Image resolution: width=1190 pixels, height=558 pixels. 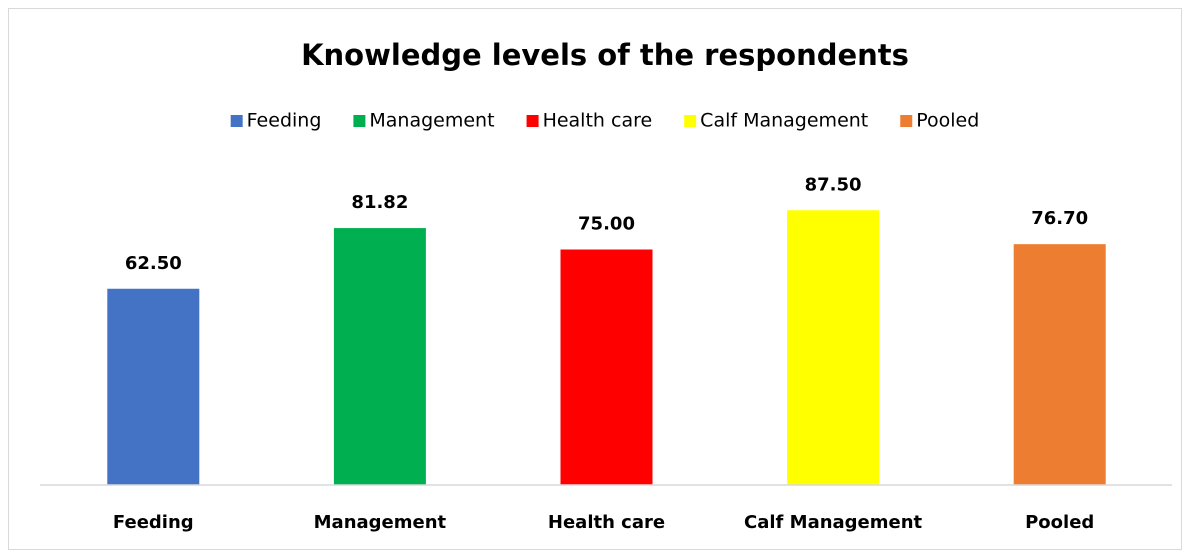 I want to click on x-tick-label: Management, so click(x=380, y=522).